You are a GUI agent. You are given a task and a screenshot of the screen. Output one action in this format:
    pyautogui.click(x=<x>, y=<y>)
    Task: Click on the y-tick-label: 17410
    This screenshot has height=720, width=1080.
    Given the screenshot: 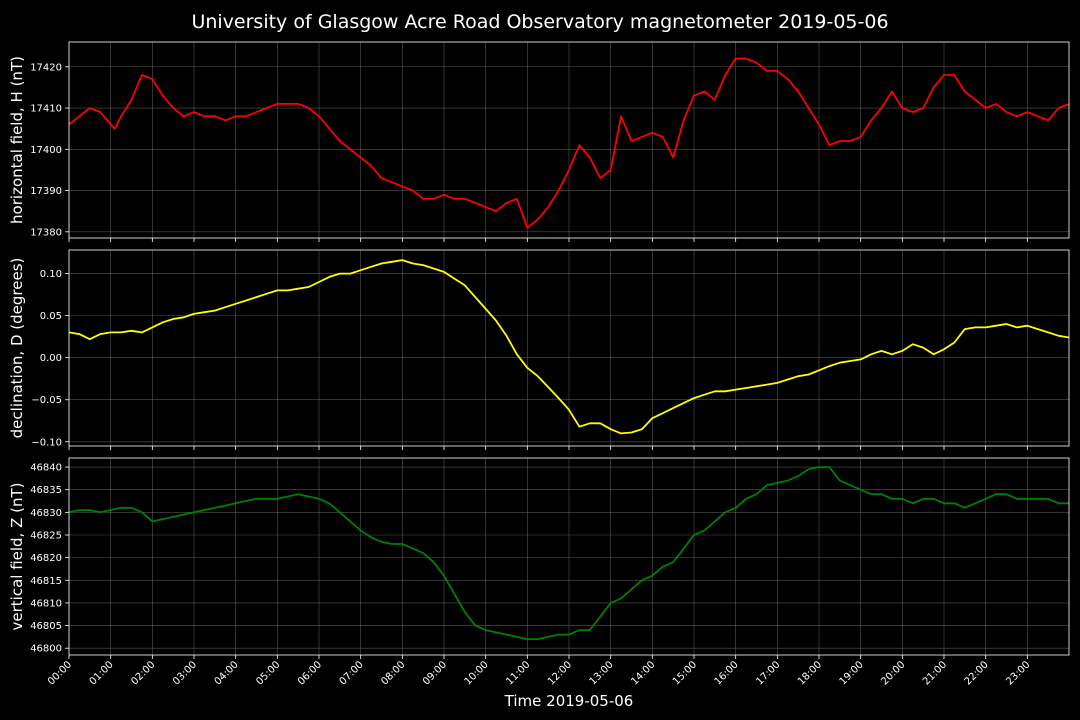 What is the action you would take?
    pyautogui.click(x=46, y=109)
    